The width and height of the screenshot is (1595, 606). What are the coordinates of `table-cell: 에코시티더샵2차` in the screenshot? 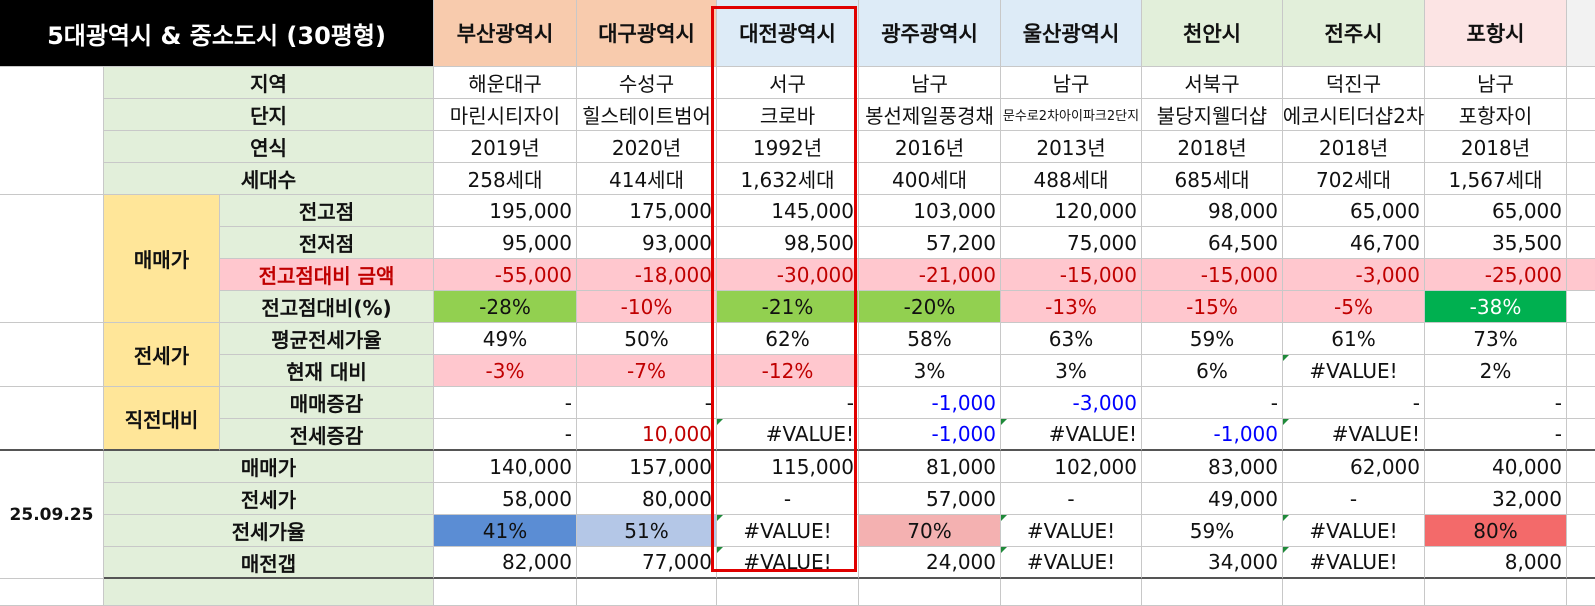 It's located at (1354, 115).